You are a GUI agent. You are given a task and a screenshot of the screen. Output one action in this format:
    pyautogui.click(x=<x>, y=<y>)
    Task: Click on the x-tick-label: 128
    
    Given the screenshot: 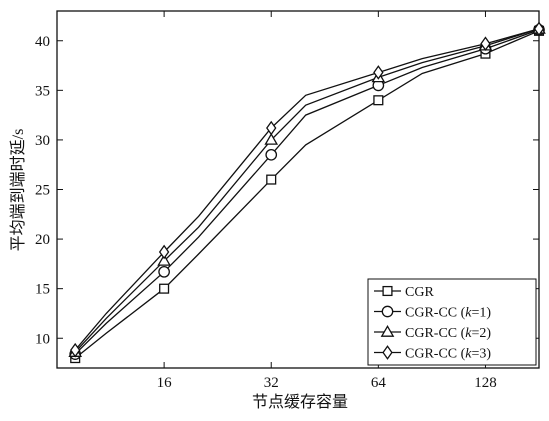 What is the action you would take?
    pyautogui.click(x=485, y=383)
    